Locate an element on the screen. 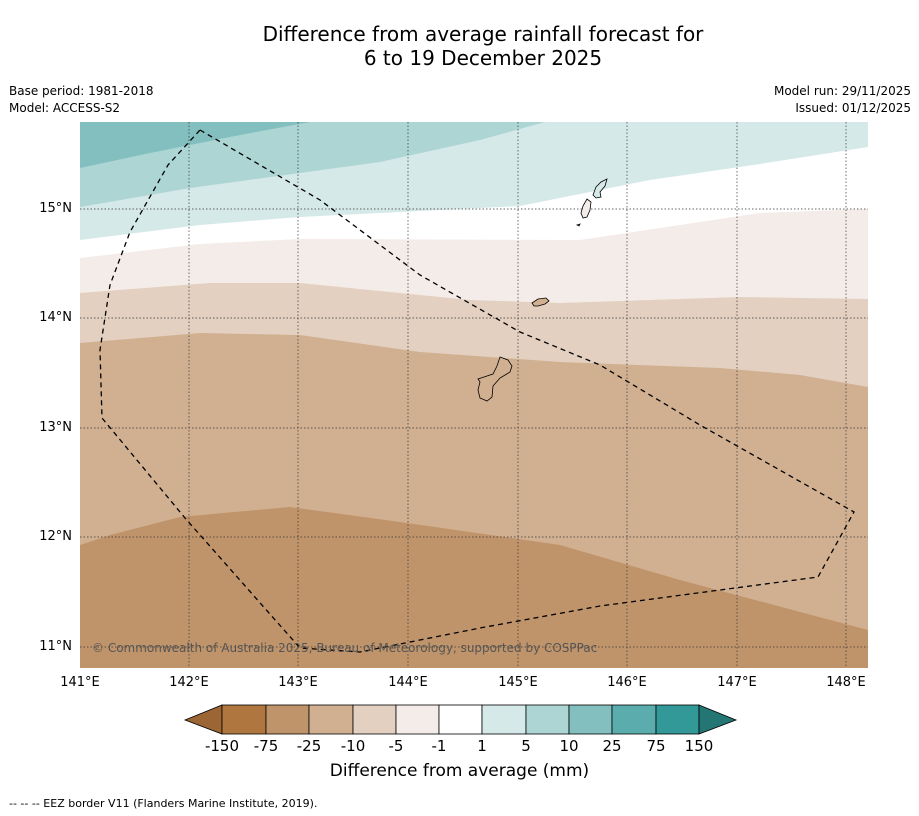  colorbar-label: -10 is located at coordinates (353, 746).